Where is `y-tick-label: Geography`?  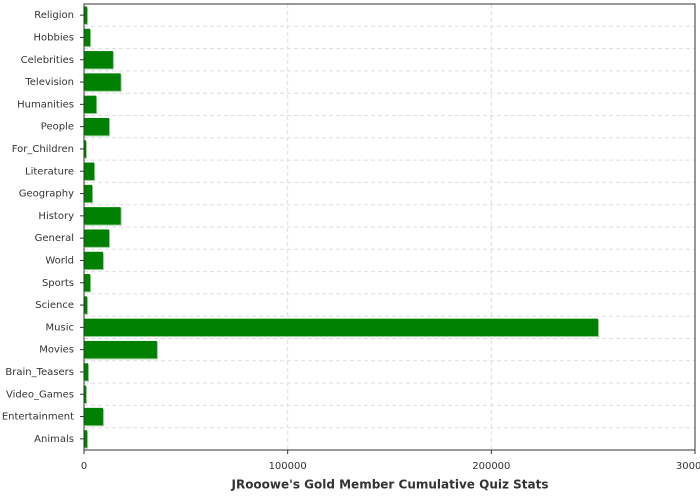 y-tick-label: Geography is located at coordinates (46, 194).